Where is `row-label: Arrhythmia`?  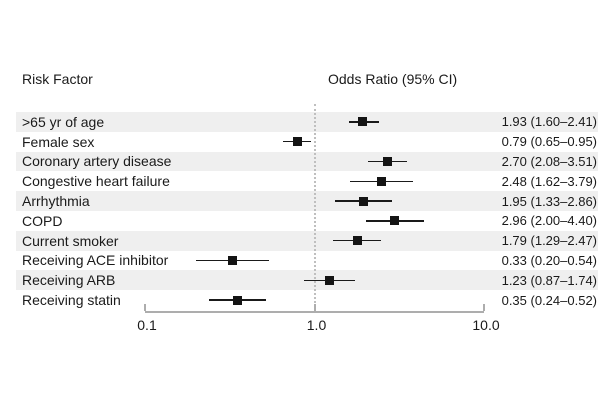 row-label: Arrhythmia is located at coordinates (56, 201).